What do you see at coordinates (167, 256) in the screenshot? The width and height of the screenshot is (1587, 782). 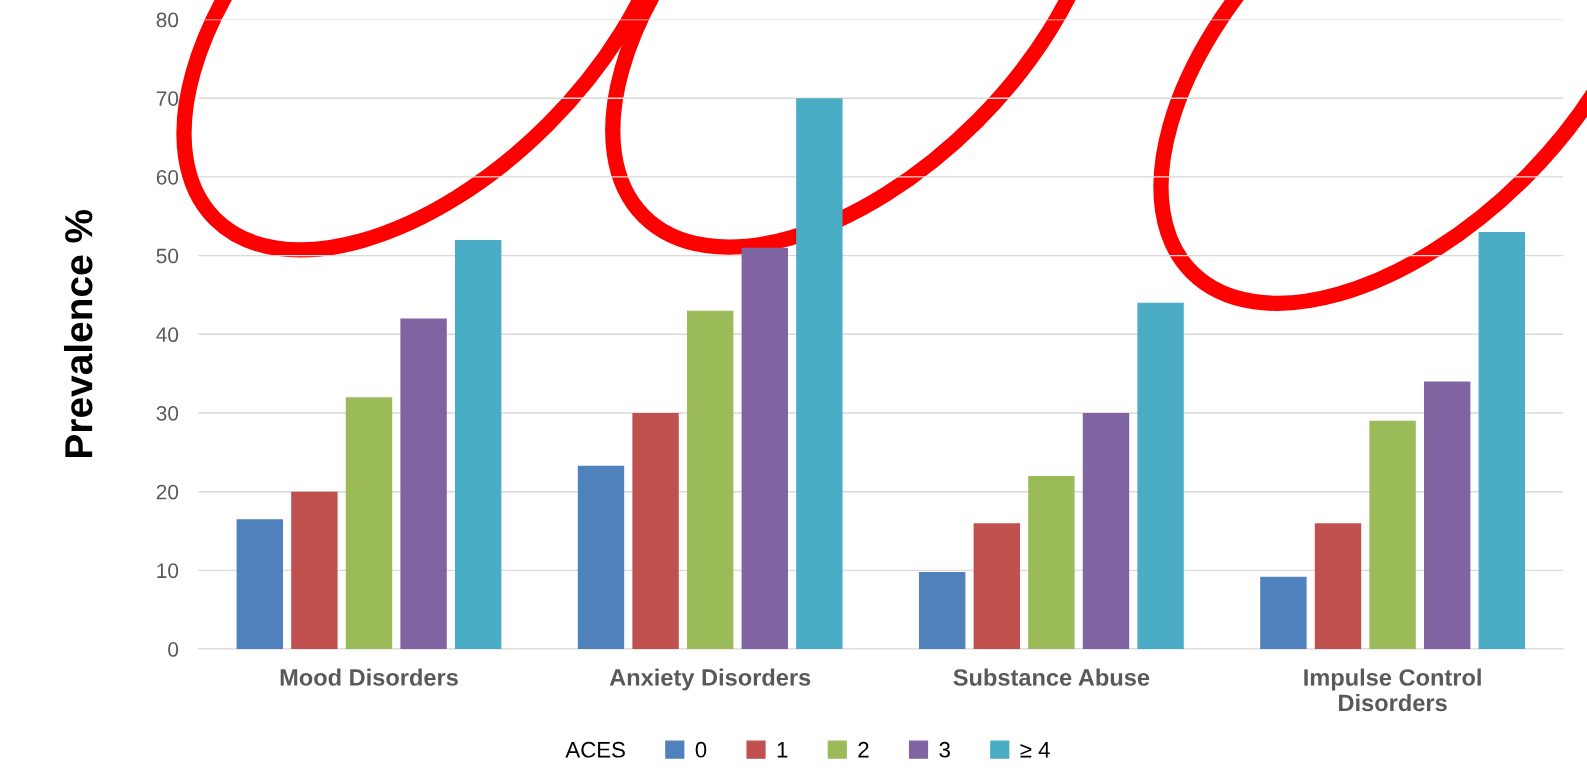 I see `y-tick-label: 50` at bounding box center [167, 256].